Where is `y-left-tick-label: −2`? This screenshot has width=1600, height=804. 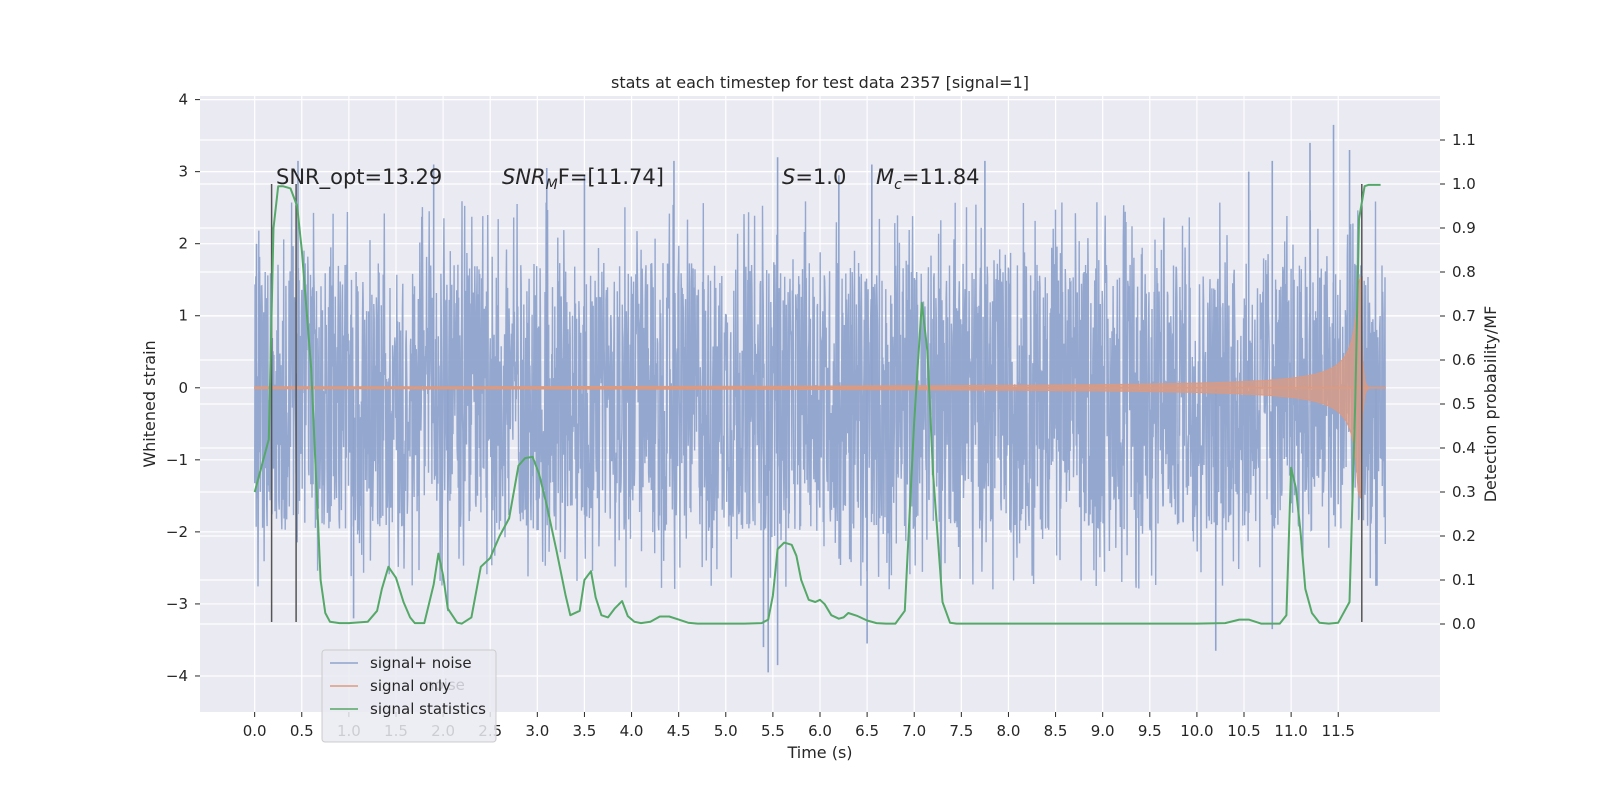 y-left-tick-label: −2 is located at coordinates (177, 532).